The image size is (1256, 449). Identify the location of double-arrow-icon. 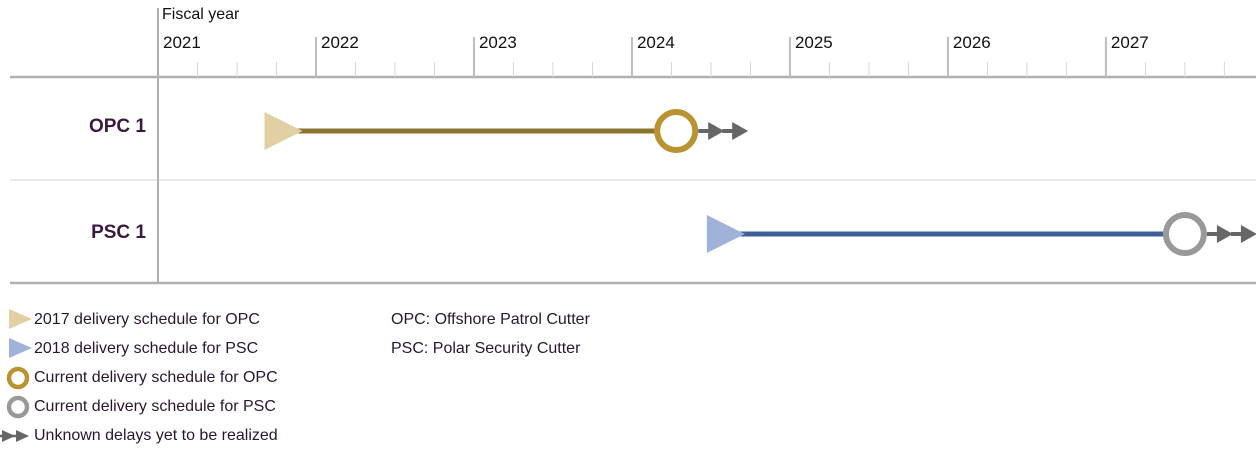
(14, 436).